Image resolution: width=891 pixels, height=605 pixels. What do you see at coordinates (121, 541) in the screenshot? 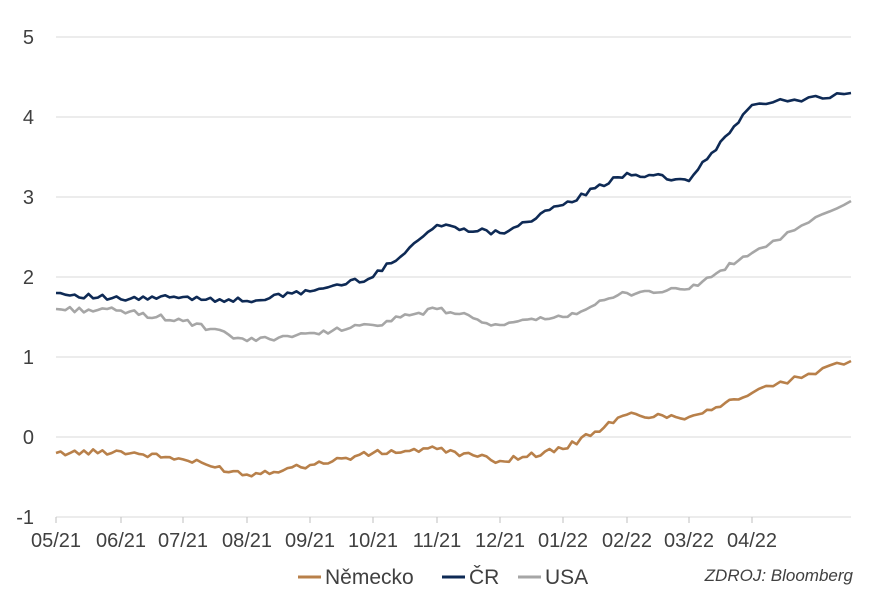
I see `x-tick-label-1: 06/21` at bounding box center [121, 541].